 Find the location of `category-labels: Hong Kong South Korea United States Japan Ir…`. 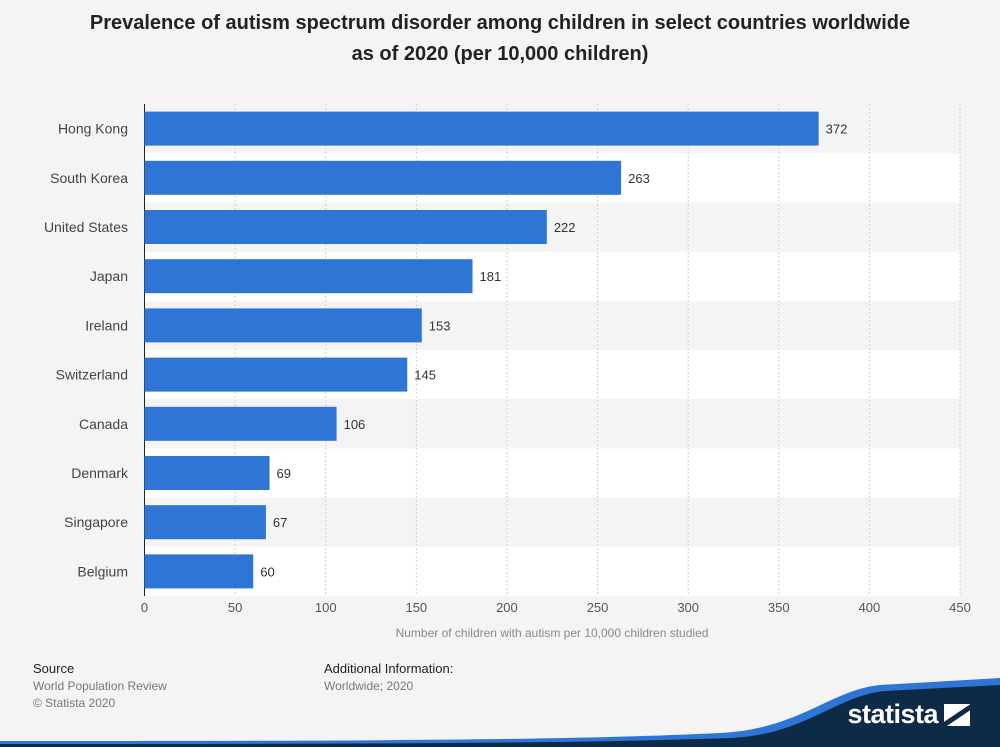

category-labels: Hong Kong South Korea United States Japan Ir… is located at coordinates (86, 350).